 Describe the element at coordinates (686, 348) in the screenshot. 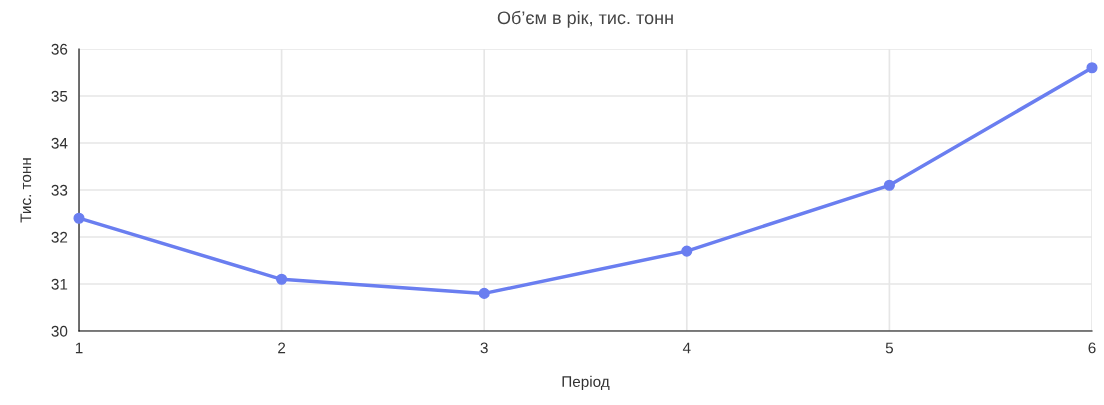

I see `x-tick-label: 4` at that location.